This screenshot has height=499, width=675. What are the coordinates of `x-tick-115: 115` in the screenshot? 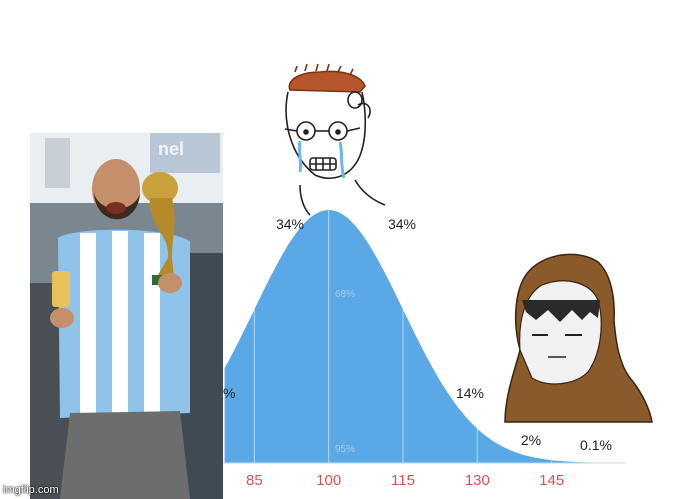 It's located at (403, 480).